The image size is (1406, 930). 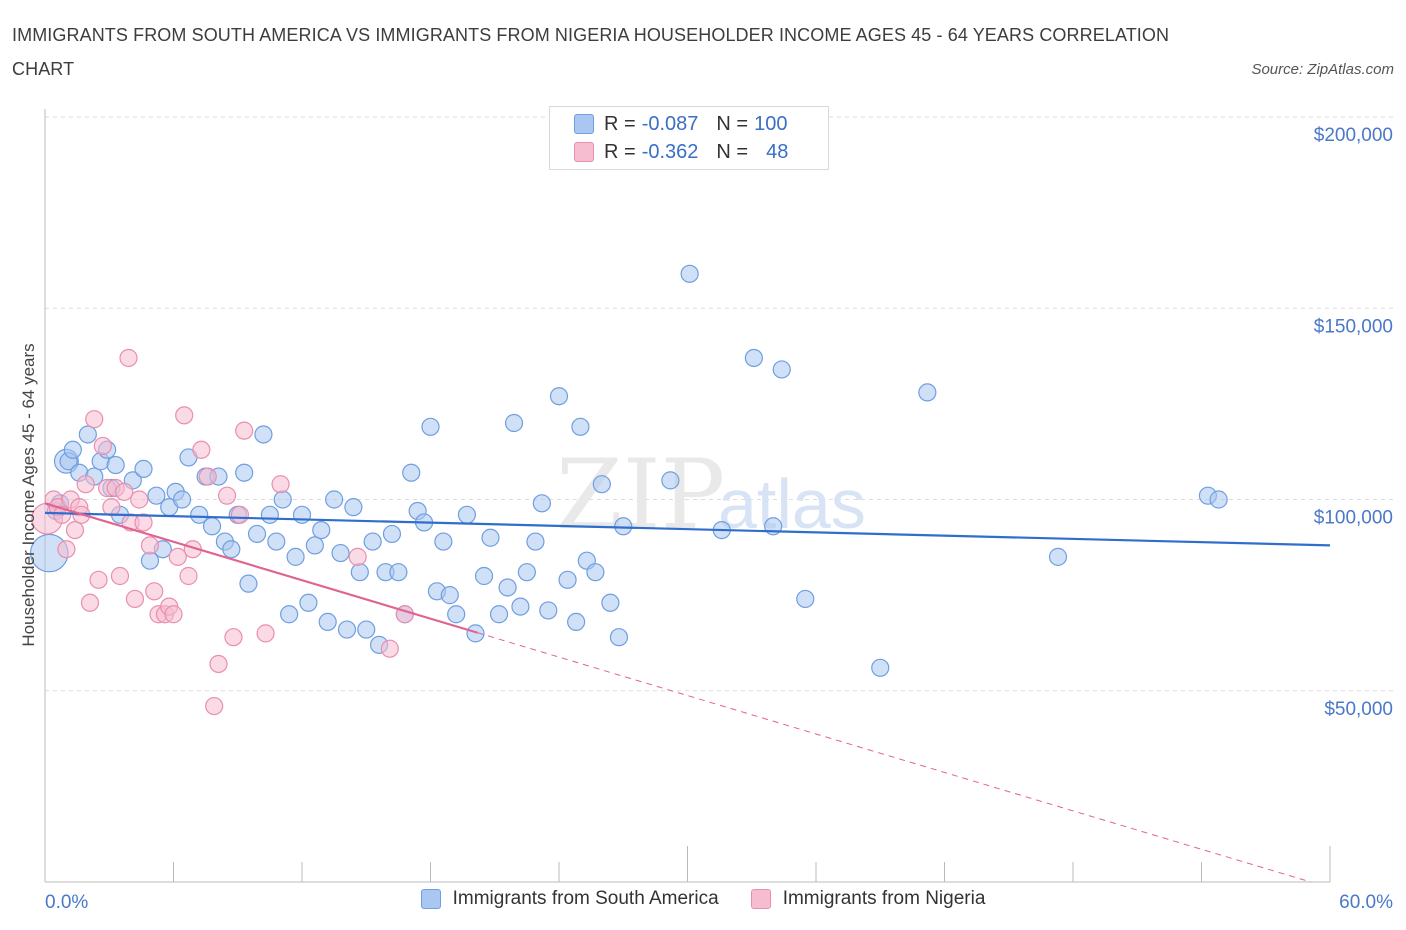 What do you see at coordinates (670, 123) in the screenshot?
I see `legend-r-value: -0.087` at bounding box center [670, 123].